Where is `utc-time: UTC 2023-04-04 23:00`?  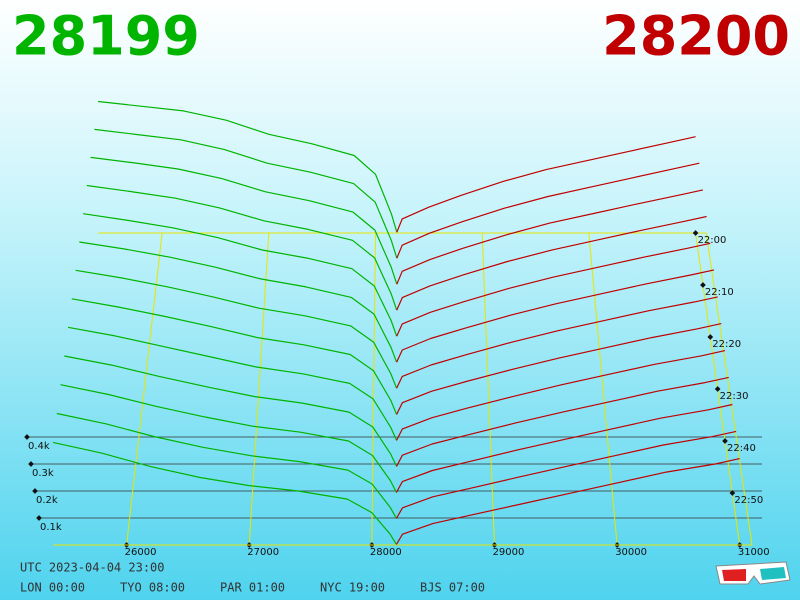 utc-time: UTC 2023-04-04 23:00 is located at coordinates (92, 568).